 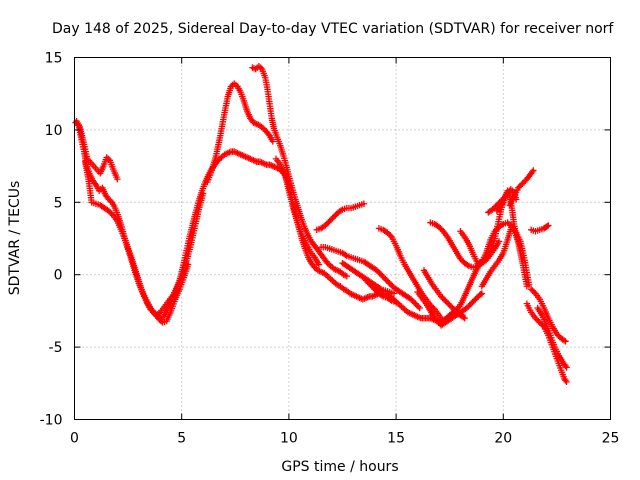 What do you see at coordinates (58, 203) in the screenshot?
I see `y-tick-label: 5` at bounding box center [58, 203].